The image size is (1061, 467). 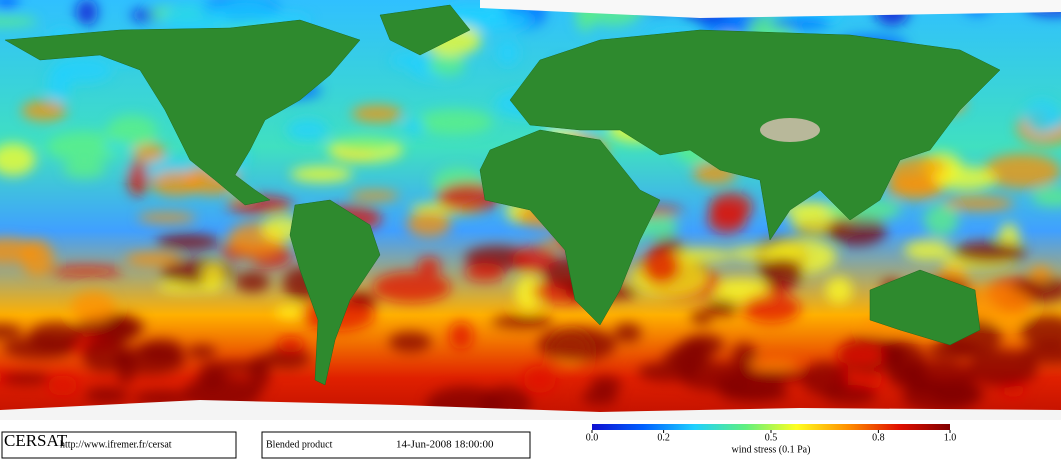 I want to click on colorbar-tick-label: 1.0, so click(x=950, y=437).